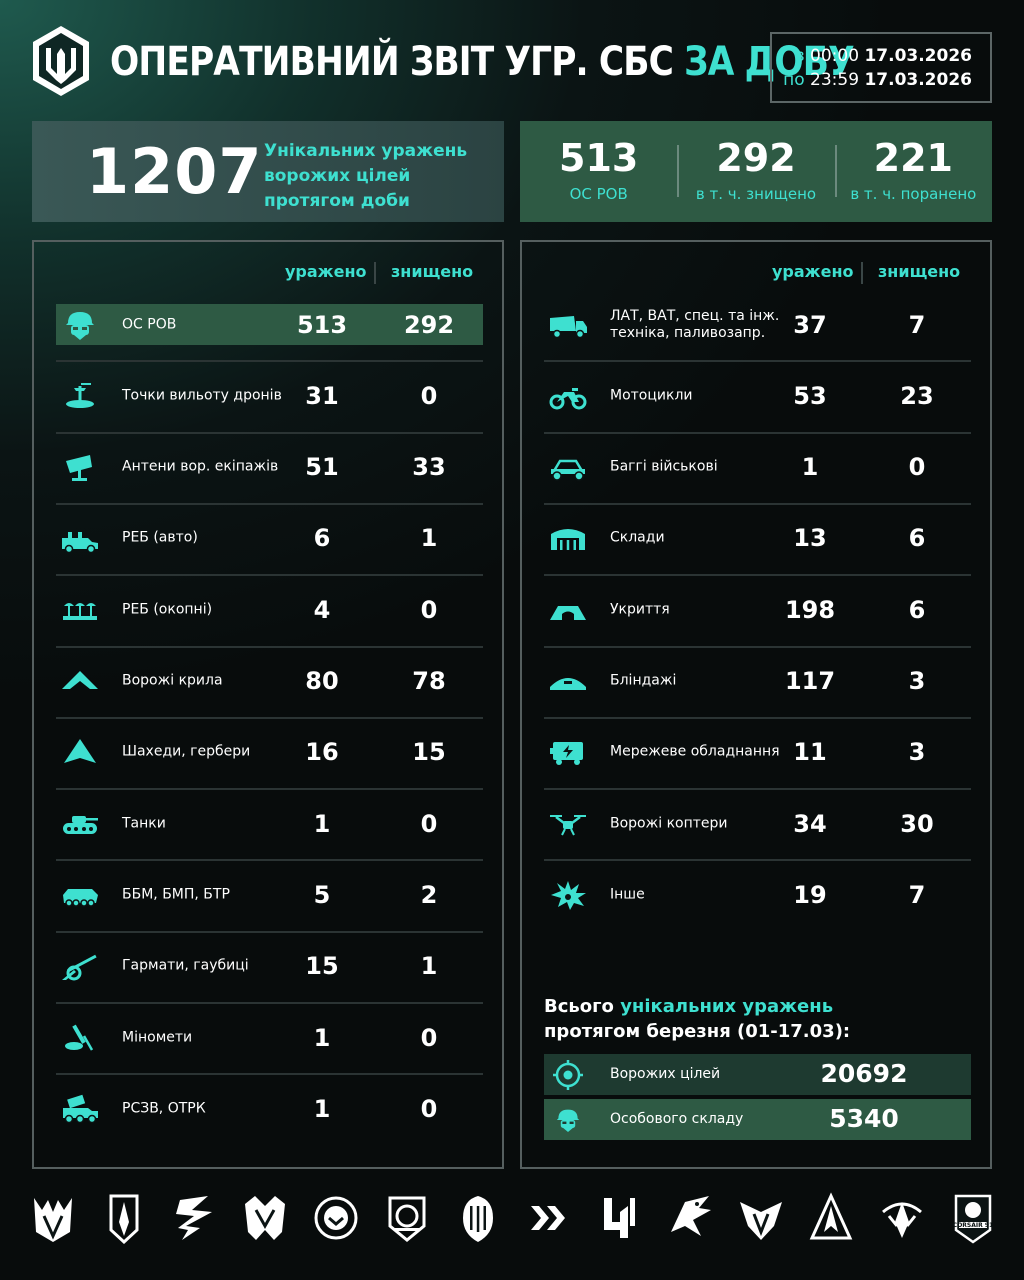 The height and width of the screenshot is (1280, 1024). Describe the element at coordinates (794, 80) in the screenshot. I see `period-to-label: по` at that location.